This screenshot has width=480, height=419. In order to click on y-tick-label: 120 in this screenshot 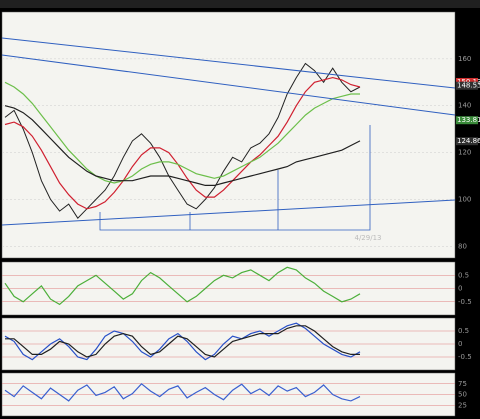, I will do `click(464, 153)`.